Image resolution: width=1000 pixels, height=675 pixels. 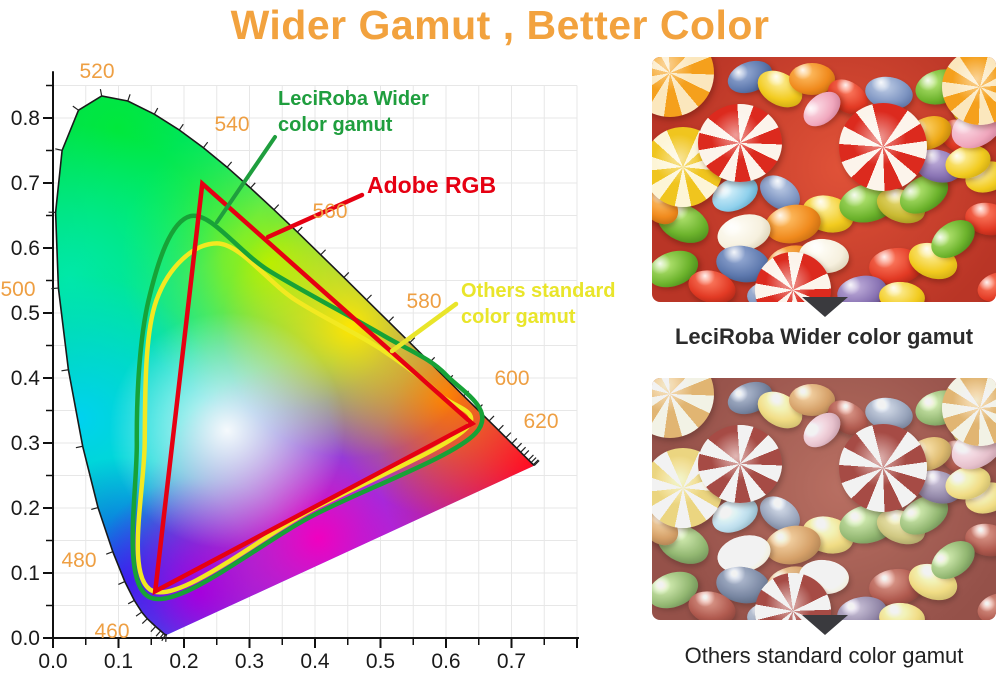 I want to click on pointer-triangle-standard, so click(x=825, y=625).